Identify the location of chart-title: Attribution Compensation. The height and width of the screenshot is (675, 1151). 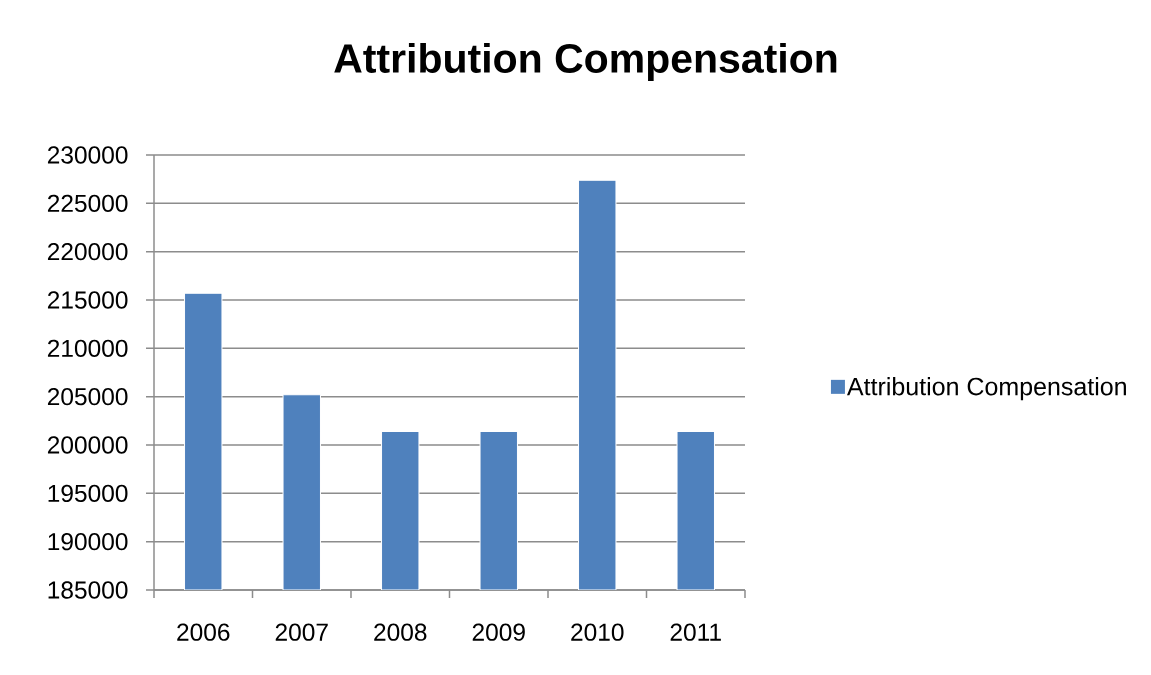
(585, 62).